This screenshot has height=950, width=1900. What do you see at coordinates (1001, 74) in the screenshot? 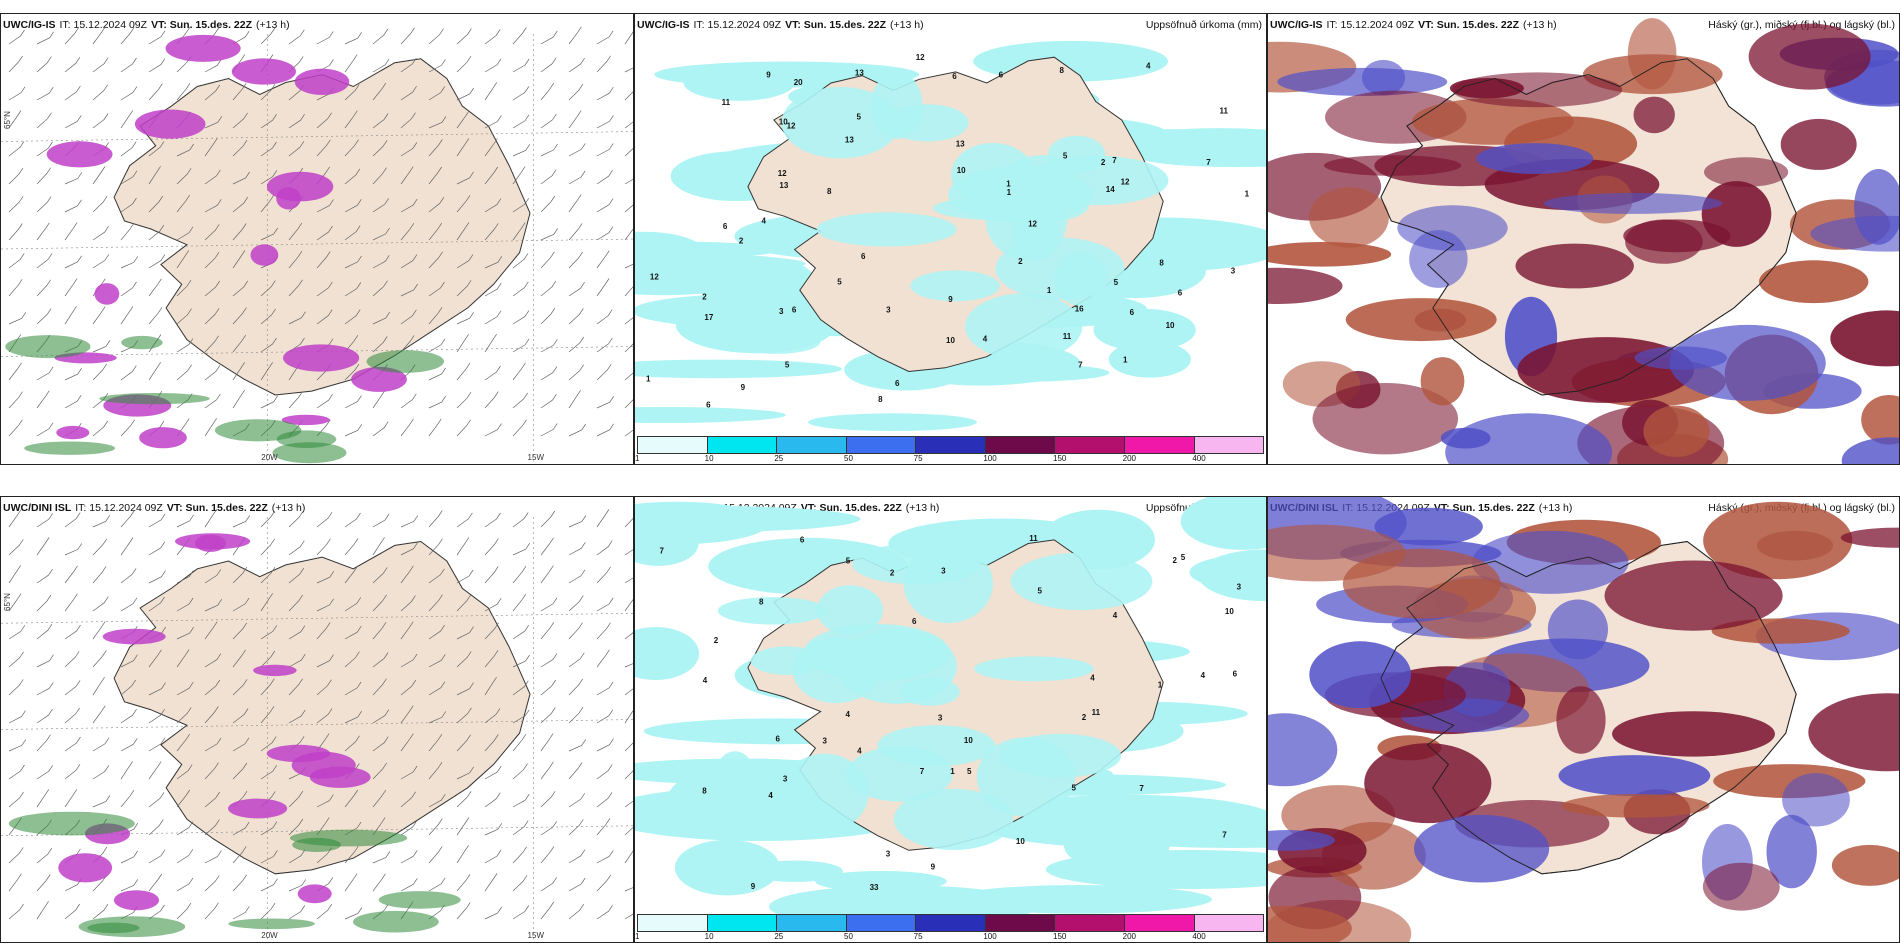
I see `precip-value: 6` at bounding box center [1001, 74].